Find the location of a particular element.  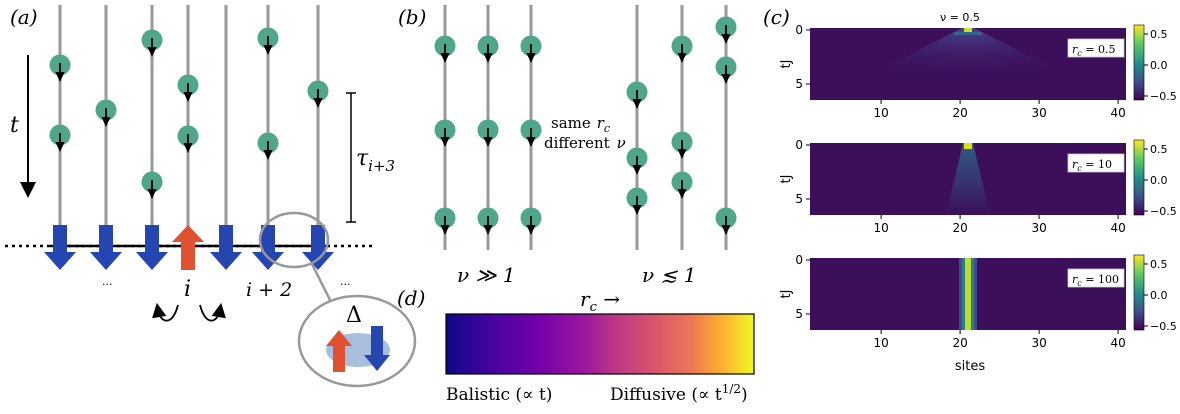

spin-up-arrow is located at coordinates (188, 247).